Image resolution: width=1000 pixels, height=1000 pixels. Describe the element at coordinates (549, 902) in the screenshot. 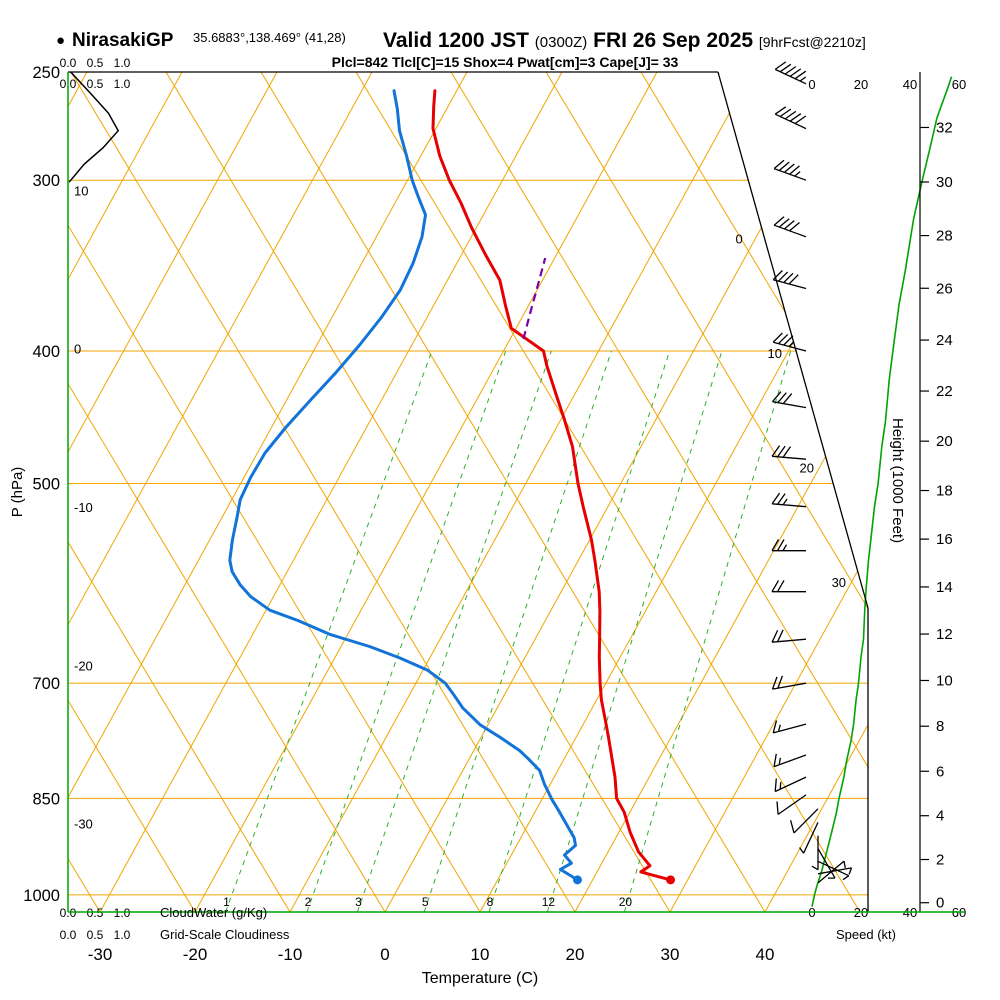

I see `mixing-ratio-label: 12` at that location.